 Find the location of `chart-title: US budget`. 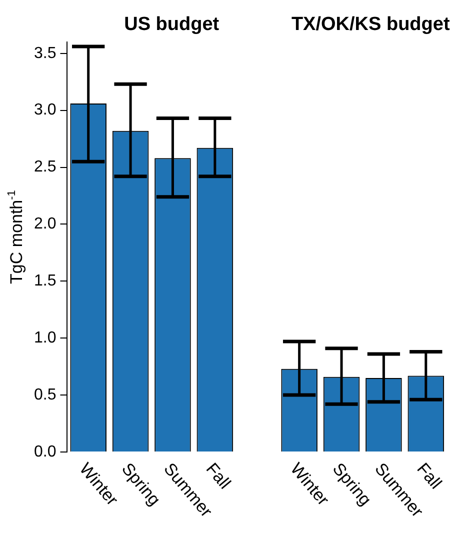

chart-title: US budget is located at coordinates (172, 24).